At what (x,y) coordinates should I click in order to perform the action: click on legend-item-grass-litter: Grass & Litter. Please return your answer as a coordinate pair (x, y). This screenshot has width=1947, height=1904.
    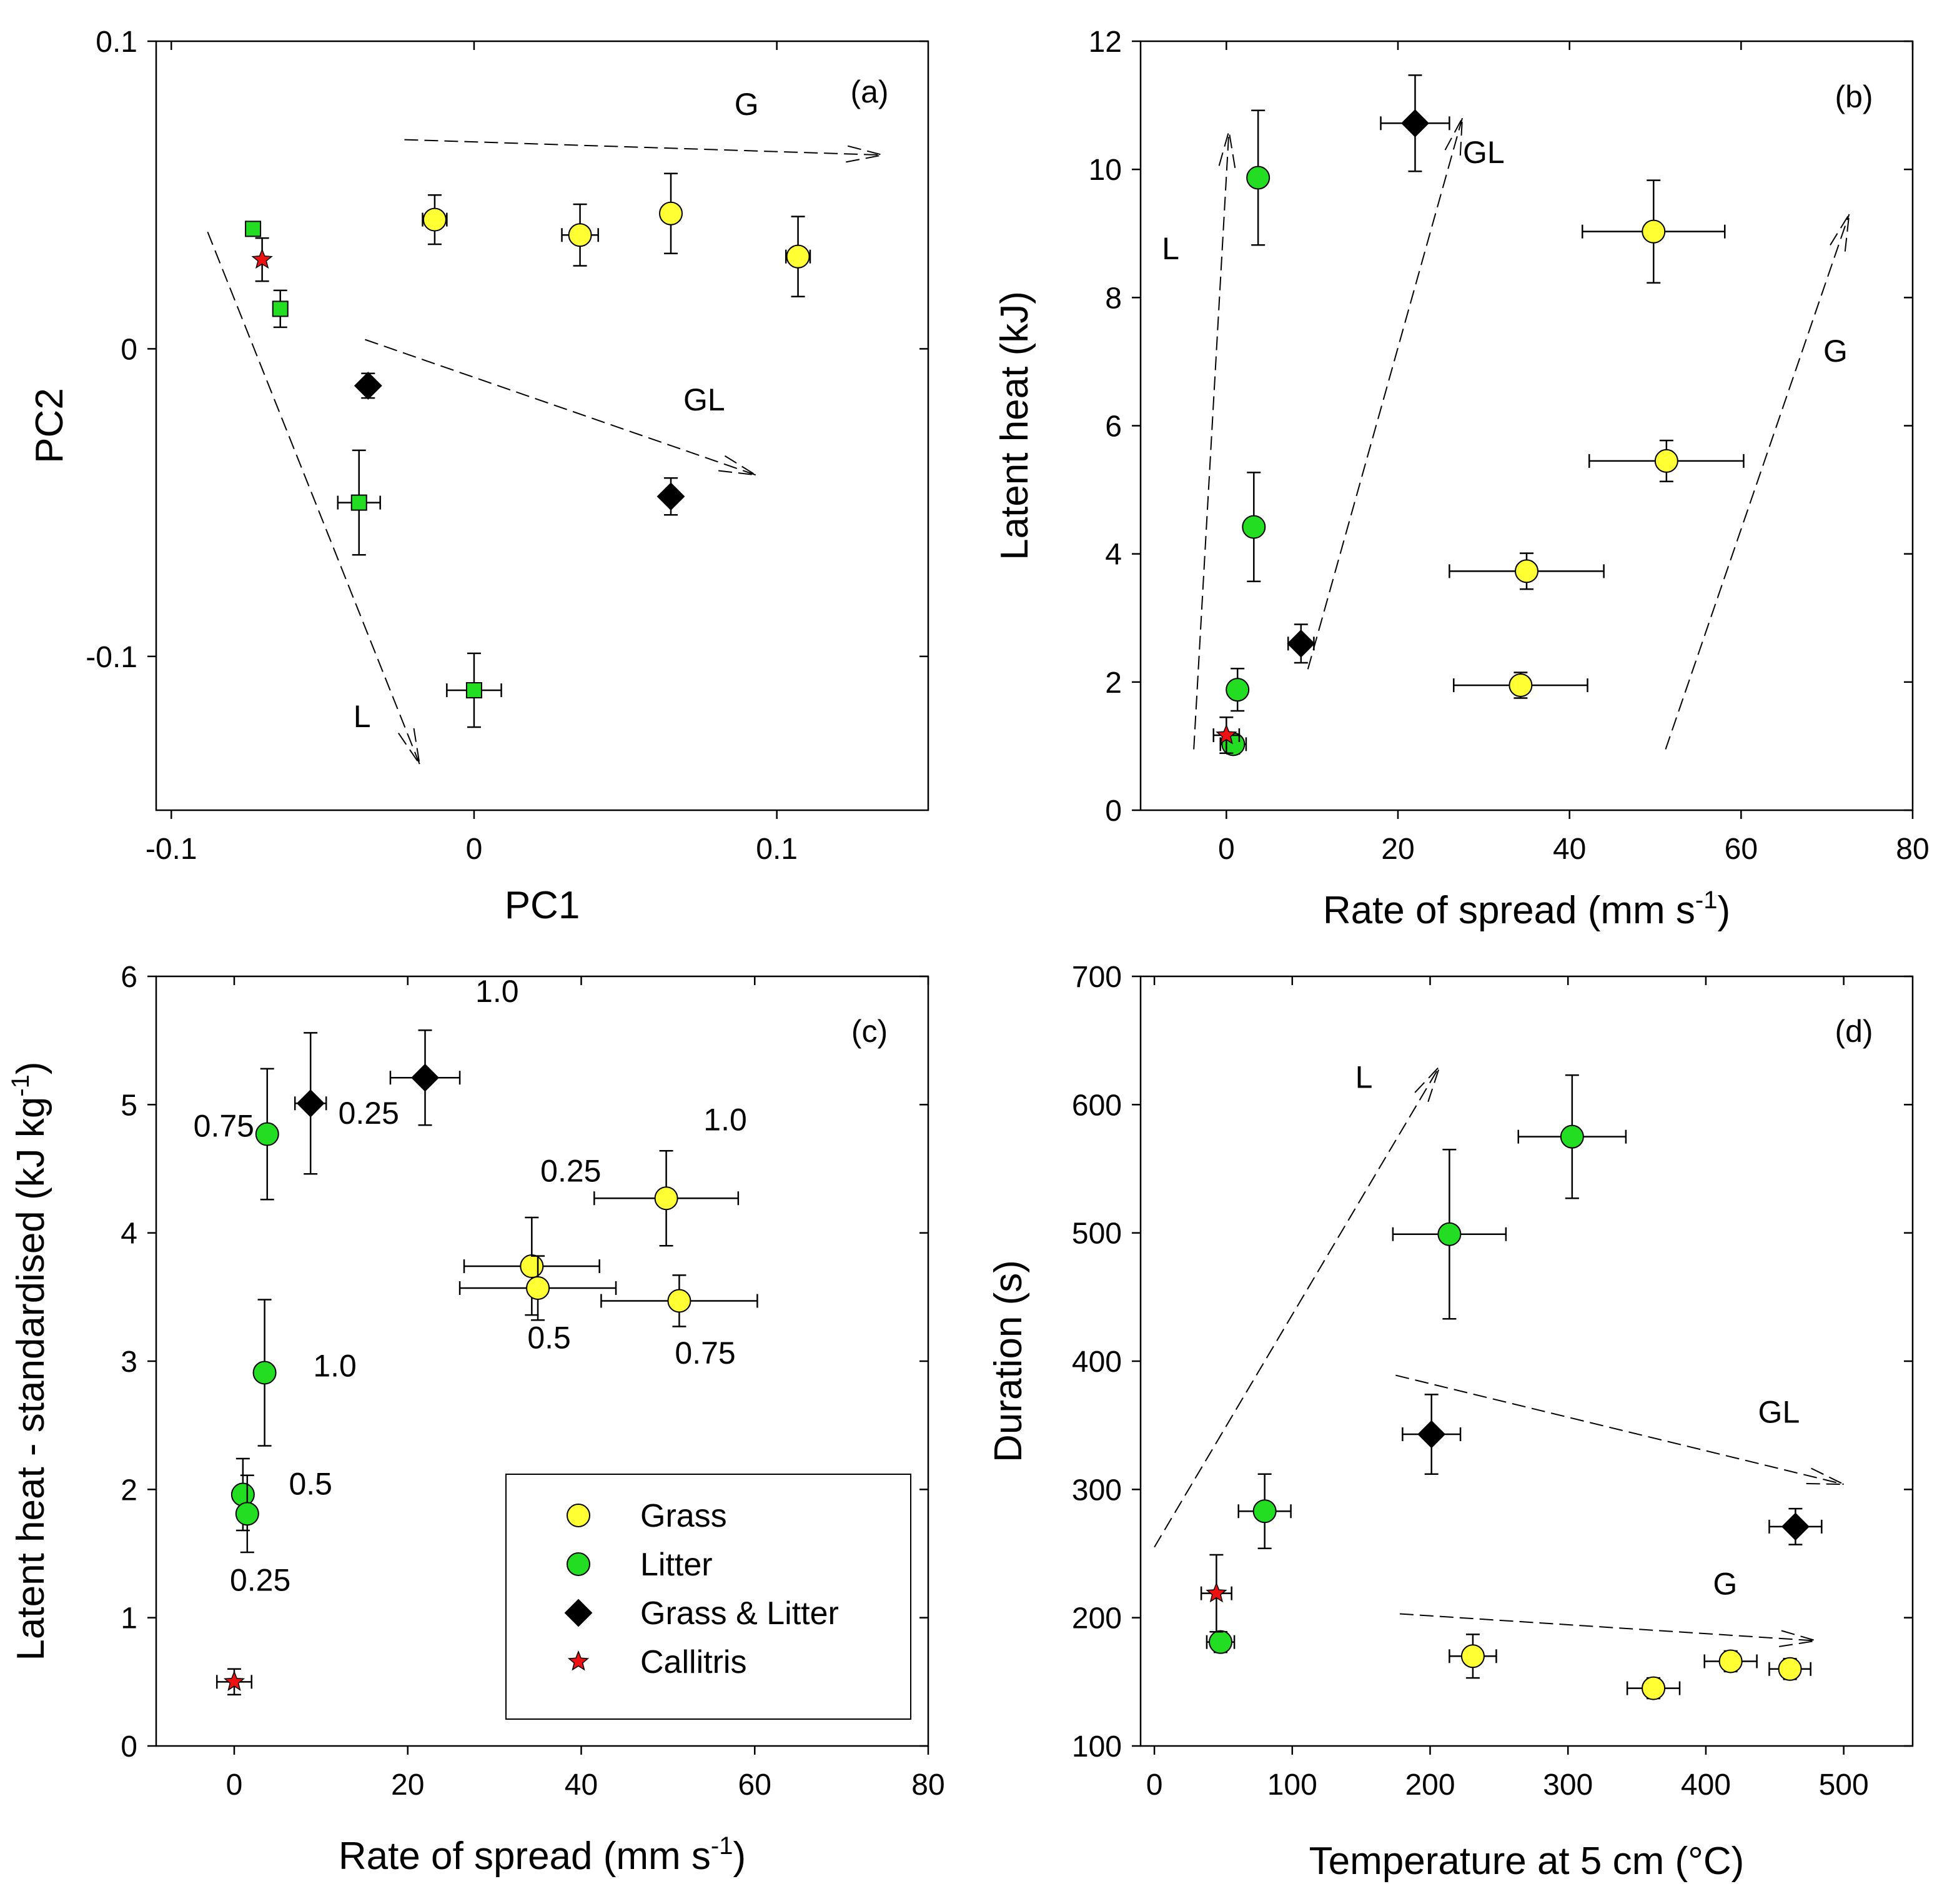
    Looking at the image, I should click on (701, 1613).